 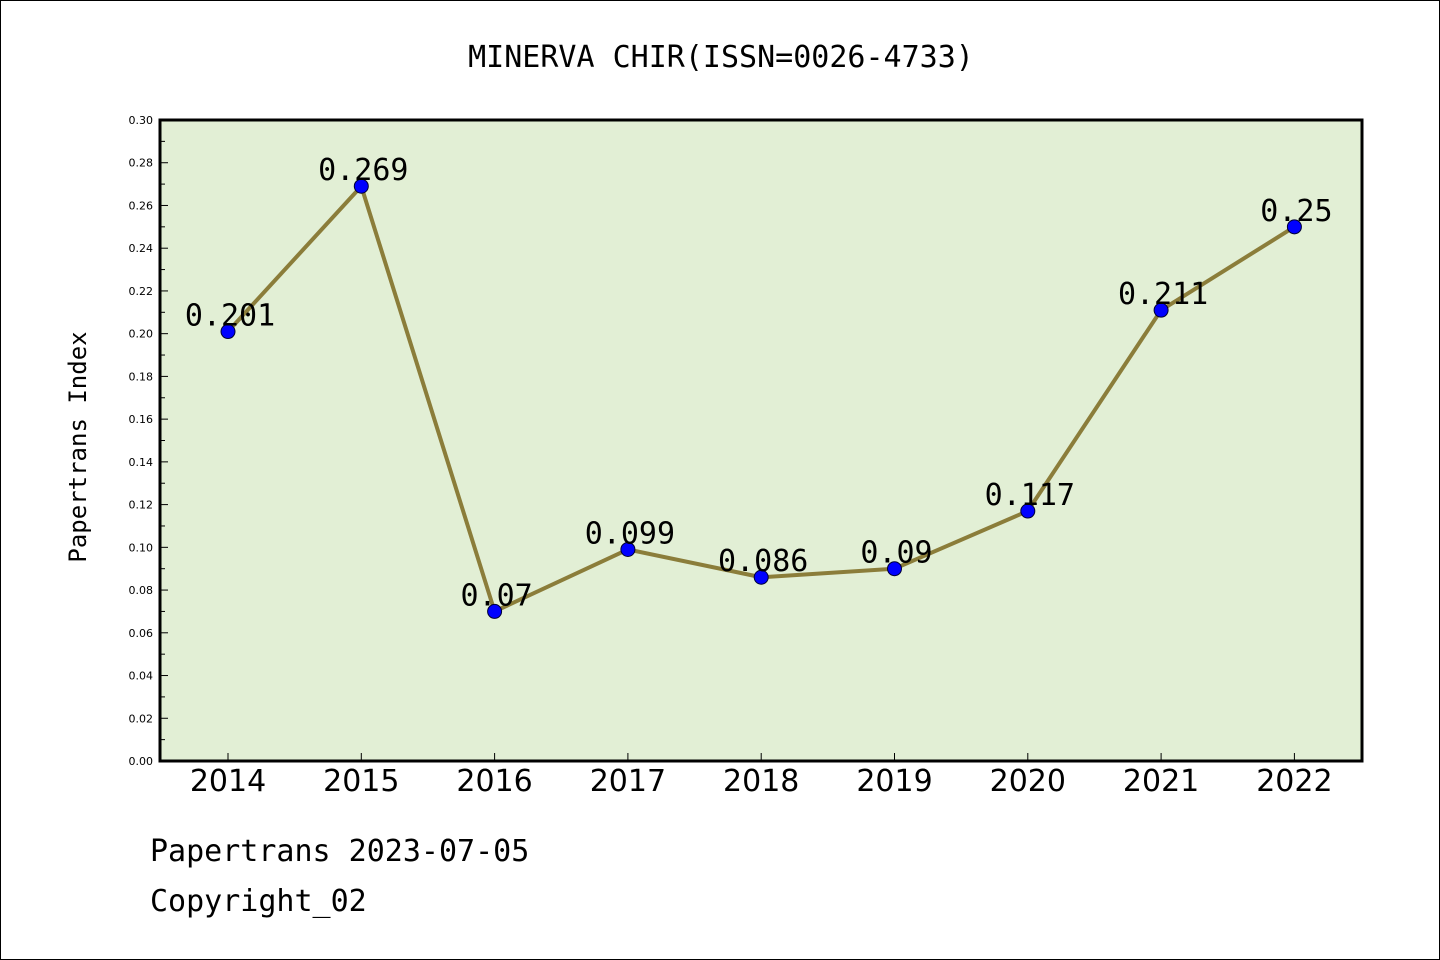 I want to click on y-tick-label: 0.26, so click(x=141, y=205).